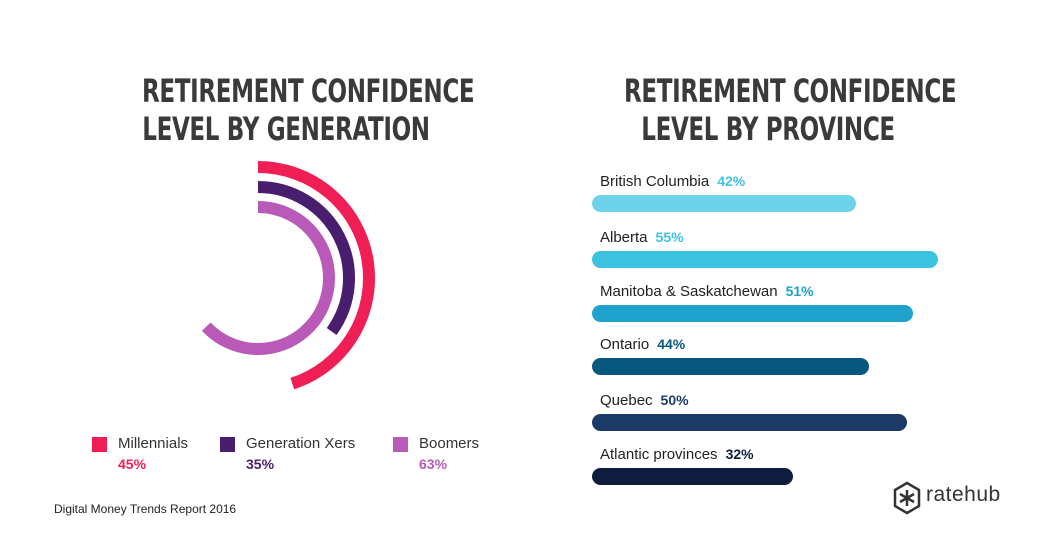 This screenshot has width=1051, height=550. Describe the element at coordinates (286, 129) in the screenshot. I see `generation-title-line2: LEVEL BY GENERATION` at that location.